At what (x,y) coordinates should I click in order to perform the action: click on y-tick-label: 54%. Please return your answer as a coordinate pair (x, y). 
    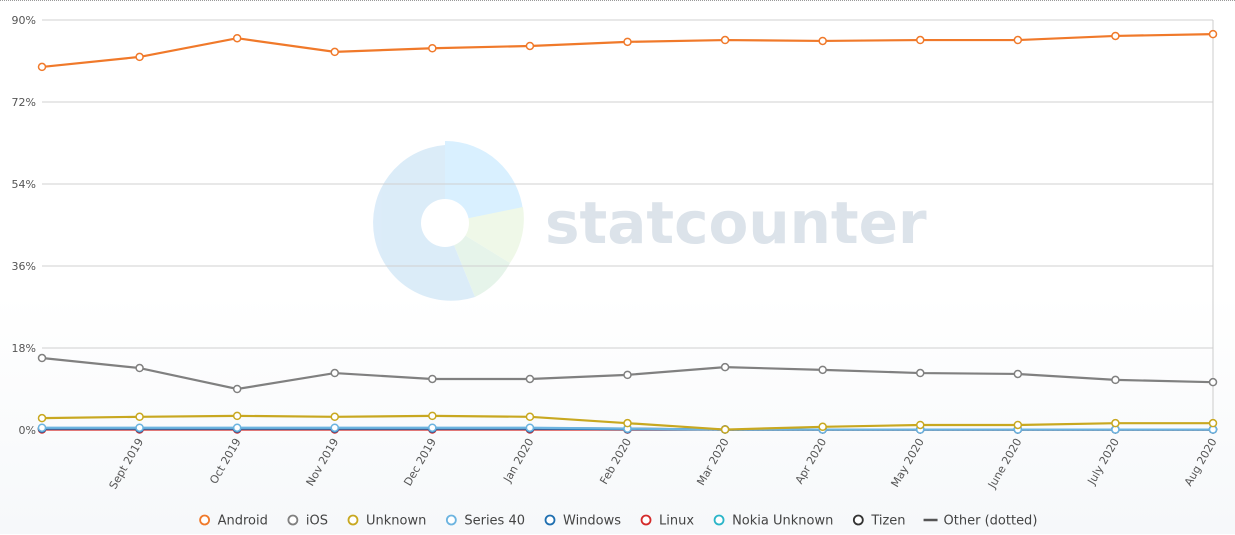
    Looking at the image, I should click on (24, 184).